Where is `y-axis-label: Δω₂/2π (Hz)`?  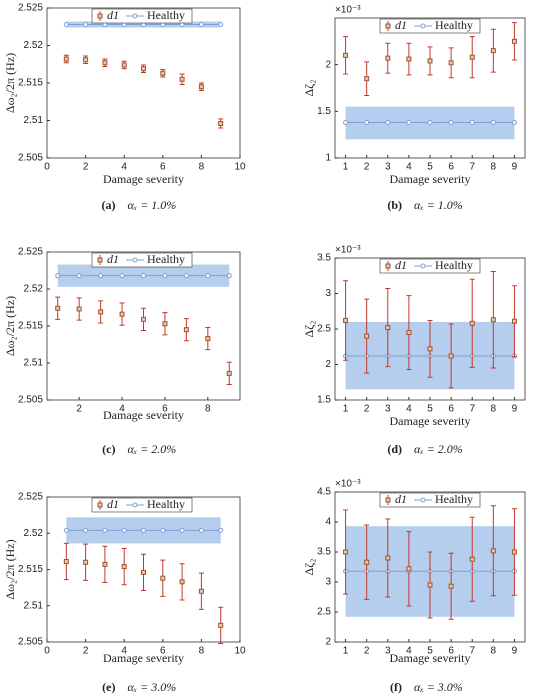
y-axis-label: Δω₂/2π (Hz) is located at coordinates (10, 326).